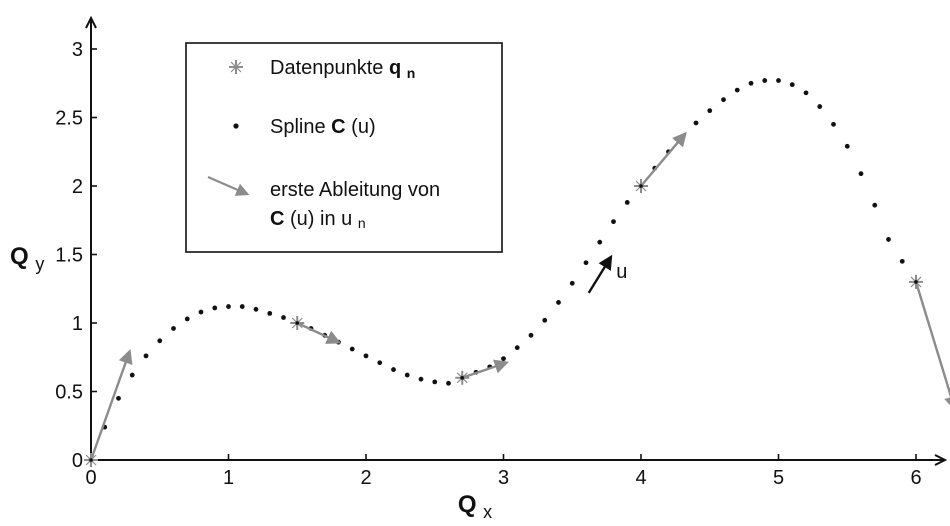 This screenshot has height=526, width=950. I want to click on x-tick-label: 6, so click(915, 478).